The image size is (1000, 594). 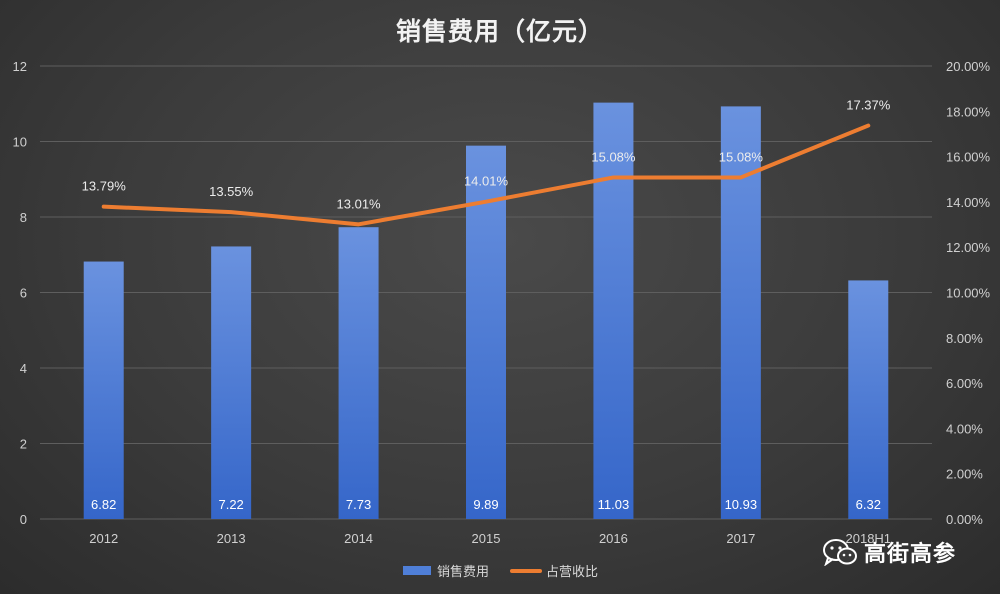 What do you see at coordinates (104, 186) in the screenshot?
I see `line-value-label: 13.79%` at bounding box center [104, 186].